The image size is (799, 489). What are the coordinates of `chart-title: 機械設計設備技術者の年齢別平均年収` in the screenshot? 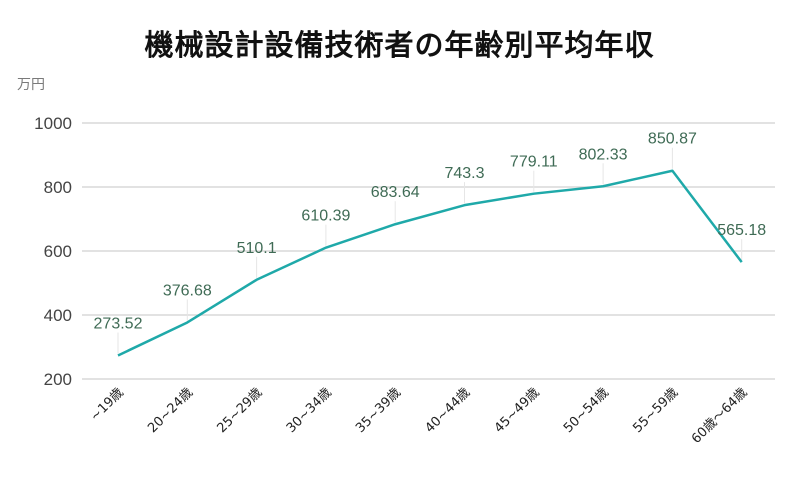 It's located at (399, 45).